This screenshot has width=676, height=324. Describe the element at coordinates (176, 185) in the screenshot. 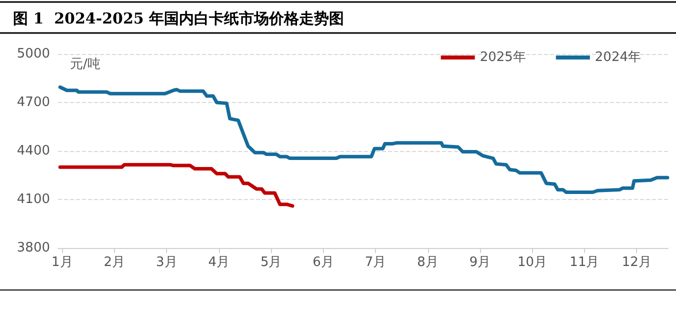

I see `line-series` at that location.